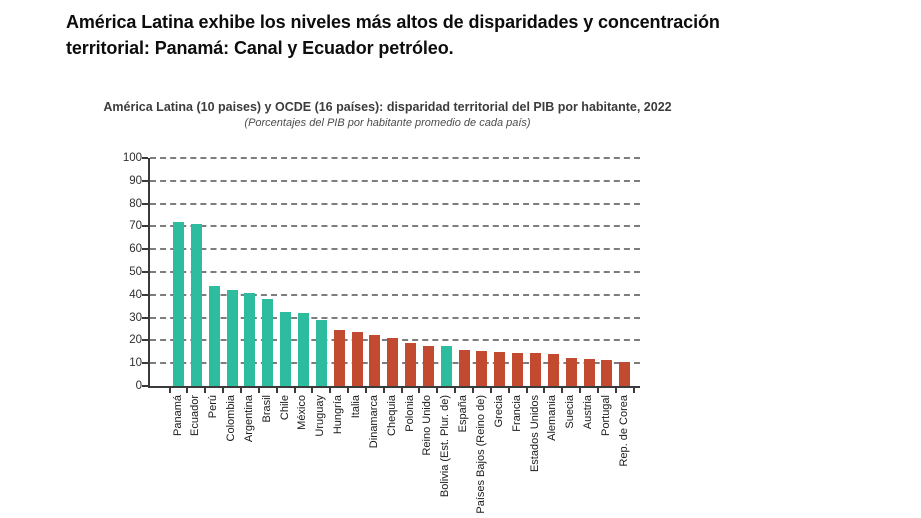 The height and width of the screenshot is (518, 921). Describe the element at coordinates (480, 454) in the screenshot. I see `x-axis-label: Países Bajos (Reino de)` at that location.